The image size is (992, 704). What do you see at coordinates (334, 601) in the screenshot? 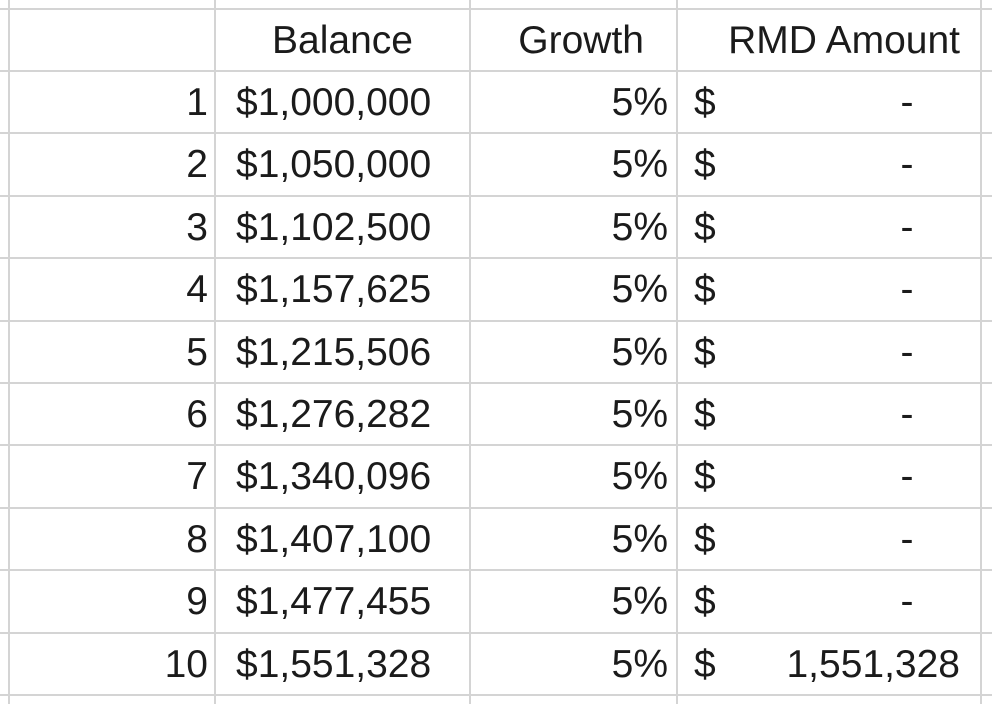
I see `balance-cell: $1,477,455` at bounding box center [334, 601].